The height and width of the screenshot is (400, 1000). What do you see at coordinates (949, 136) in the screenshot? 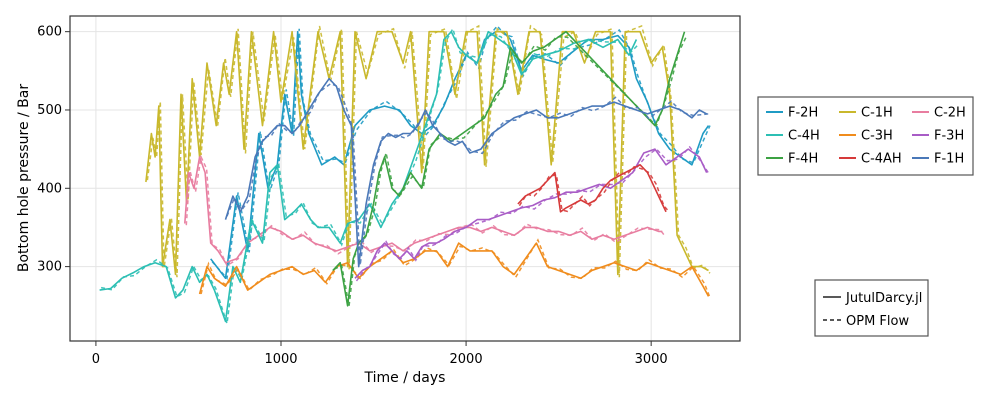
I see `legend-label-f-3h: F-3H` at bounding box center [949, 136].